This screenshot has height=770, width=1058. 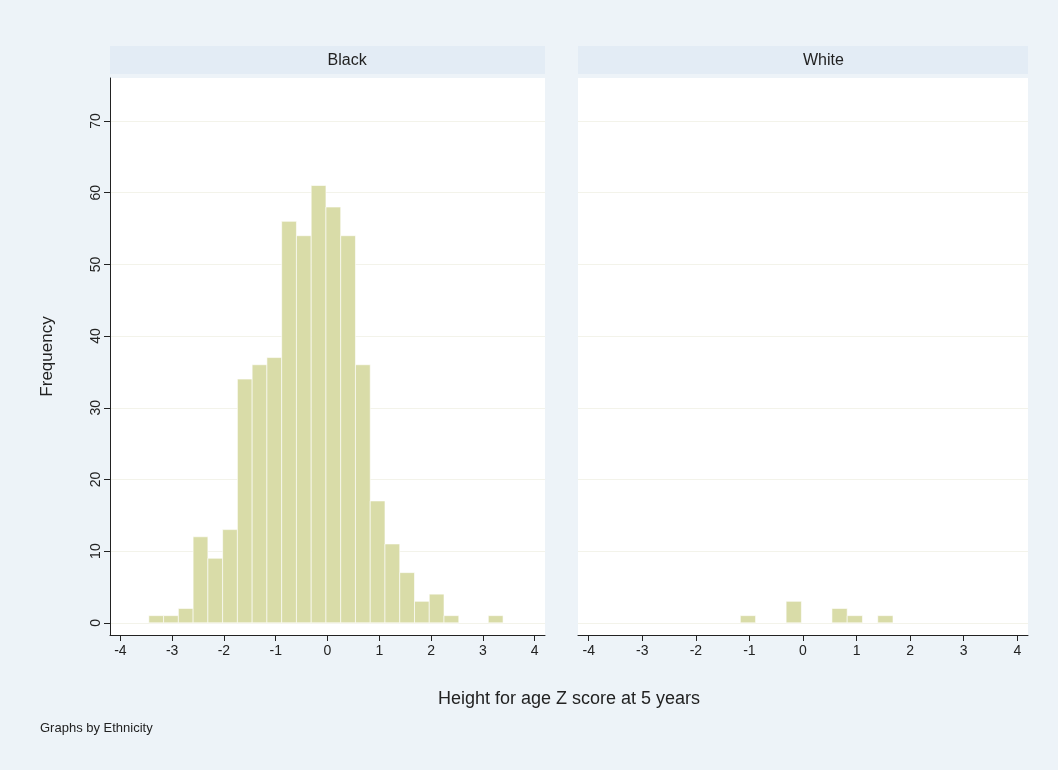 I want to click on y-tick-label: 20, so click(x=95, y=479).